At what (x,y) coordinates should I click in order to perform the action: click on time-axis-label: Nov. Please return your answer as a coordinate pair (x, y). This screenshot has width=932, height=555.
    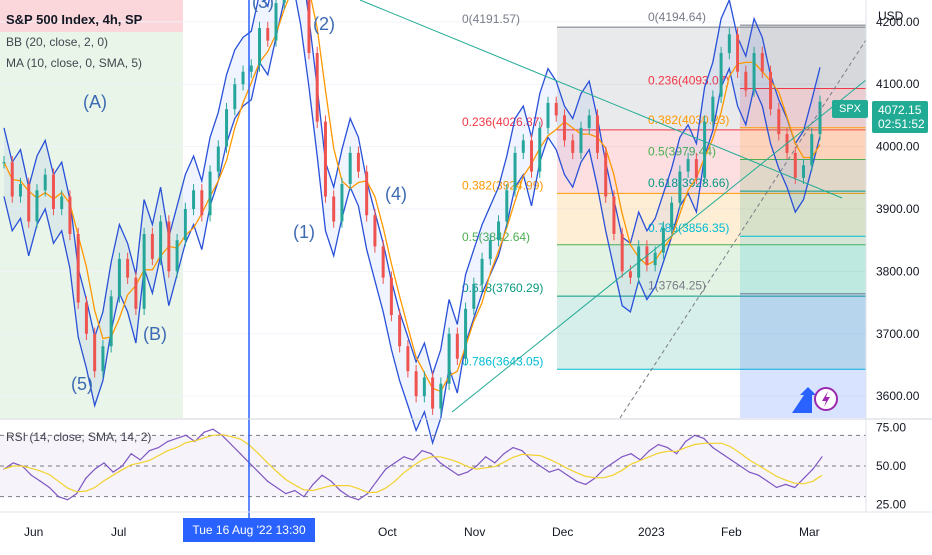
    Looking at the image, I should click on (474, 532).